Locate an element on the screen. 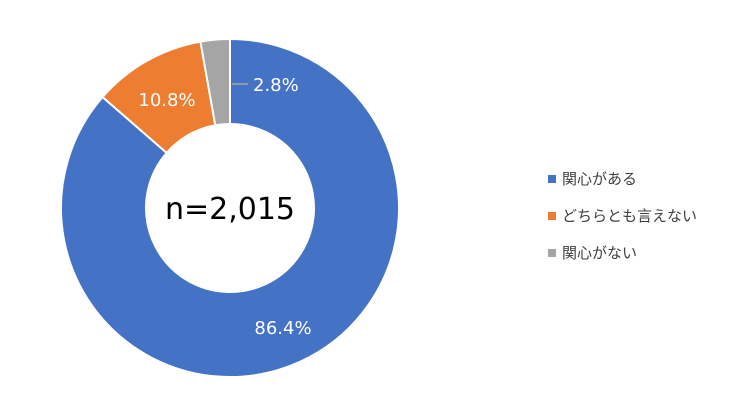 The height and width of the screenshot is (417, 740). data-label-kanshin-ga-aru: 86.4% is located at coordinates (282, 328).